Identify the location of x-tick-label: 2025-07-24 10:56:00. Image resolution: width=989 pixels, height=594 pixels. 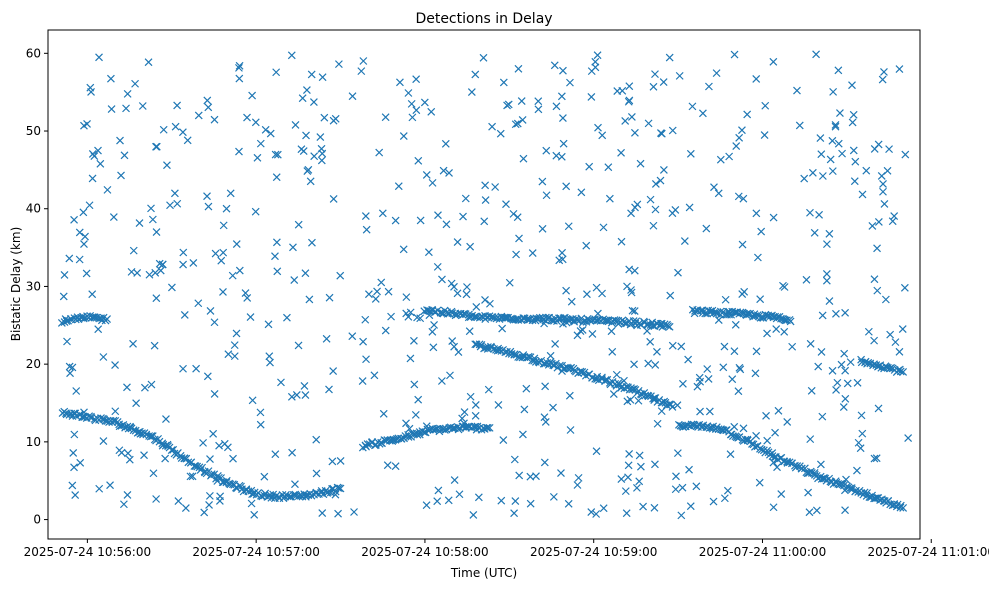
(87, 552).